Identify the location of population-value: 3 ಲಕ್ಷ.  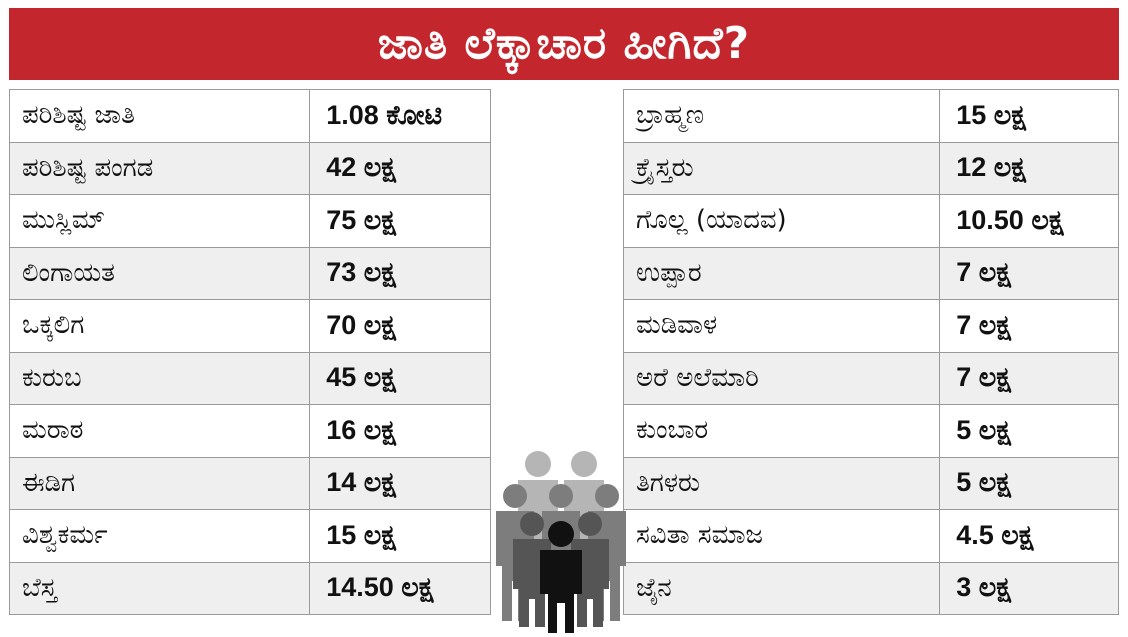
(1029, 588).